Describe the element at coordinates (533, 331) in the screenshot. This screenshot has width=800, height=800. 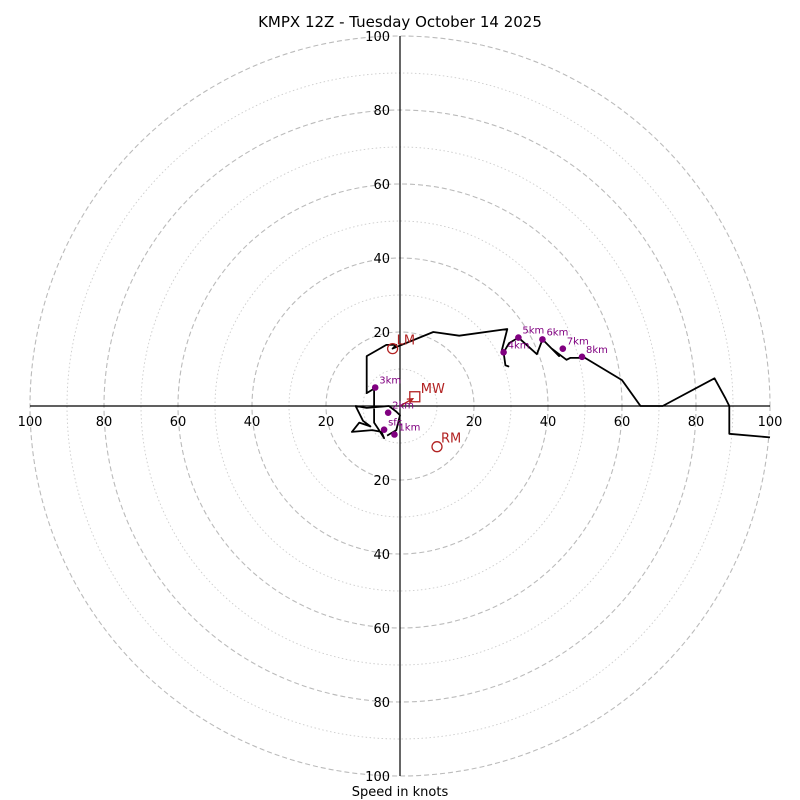
I see `height-label-5km: 5km` at that location.